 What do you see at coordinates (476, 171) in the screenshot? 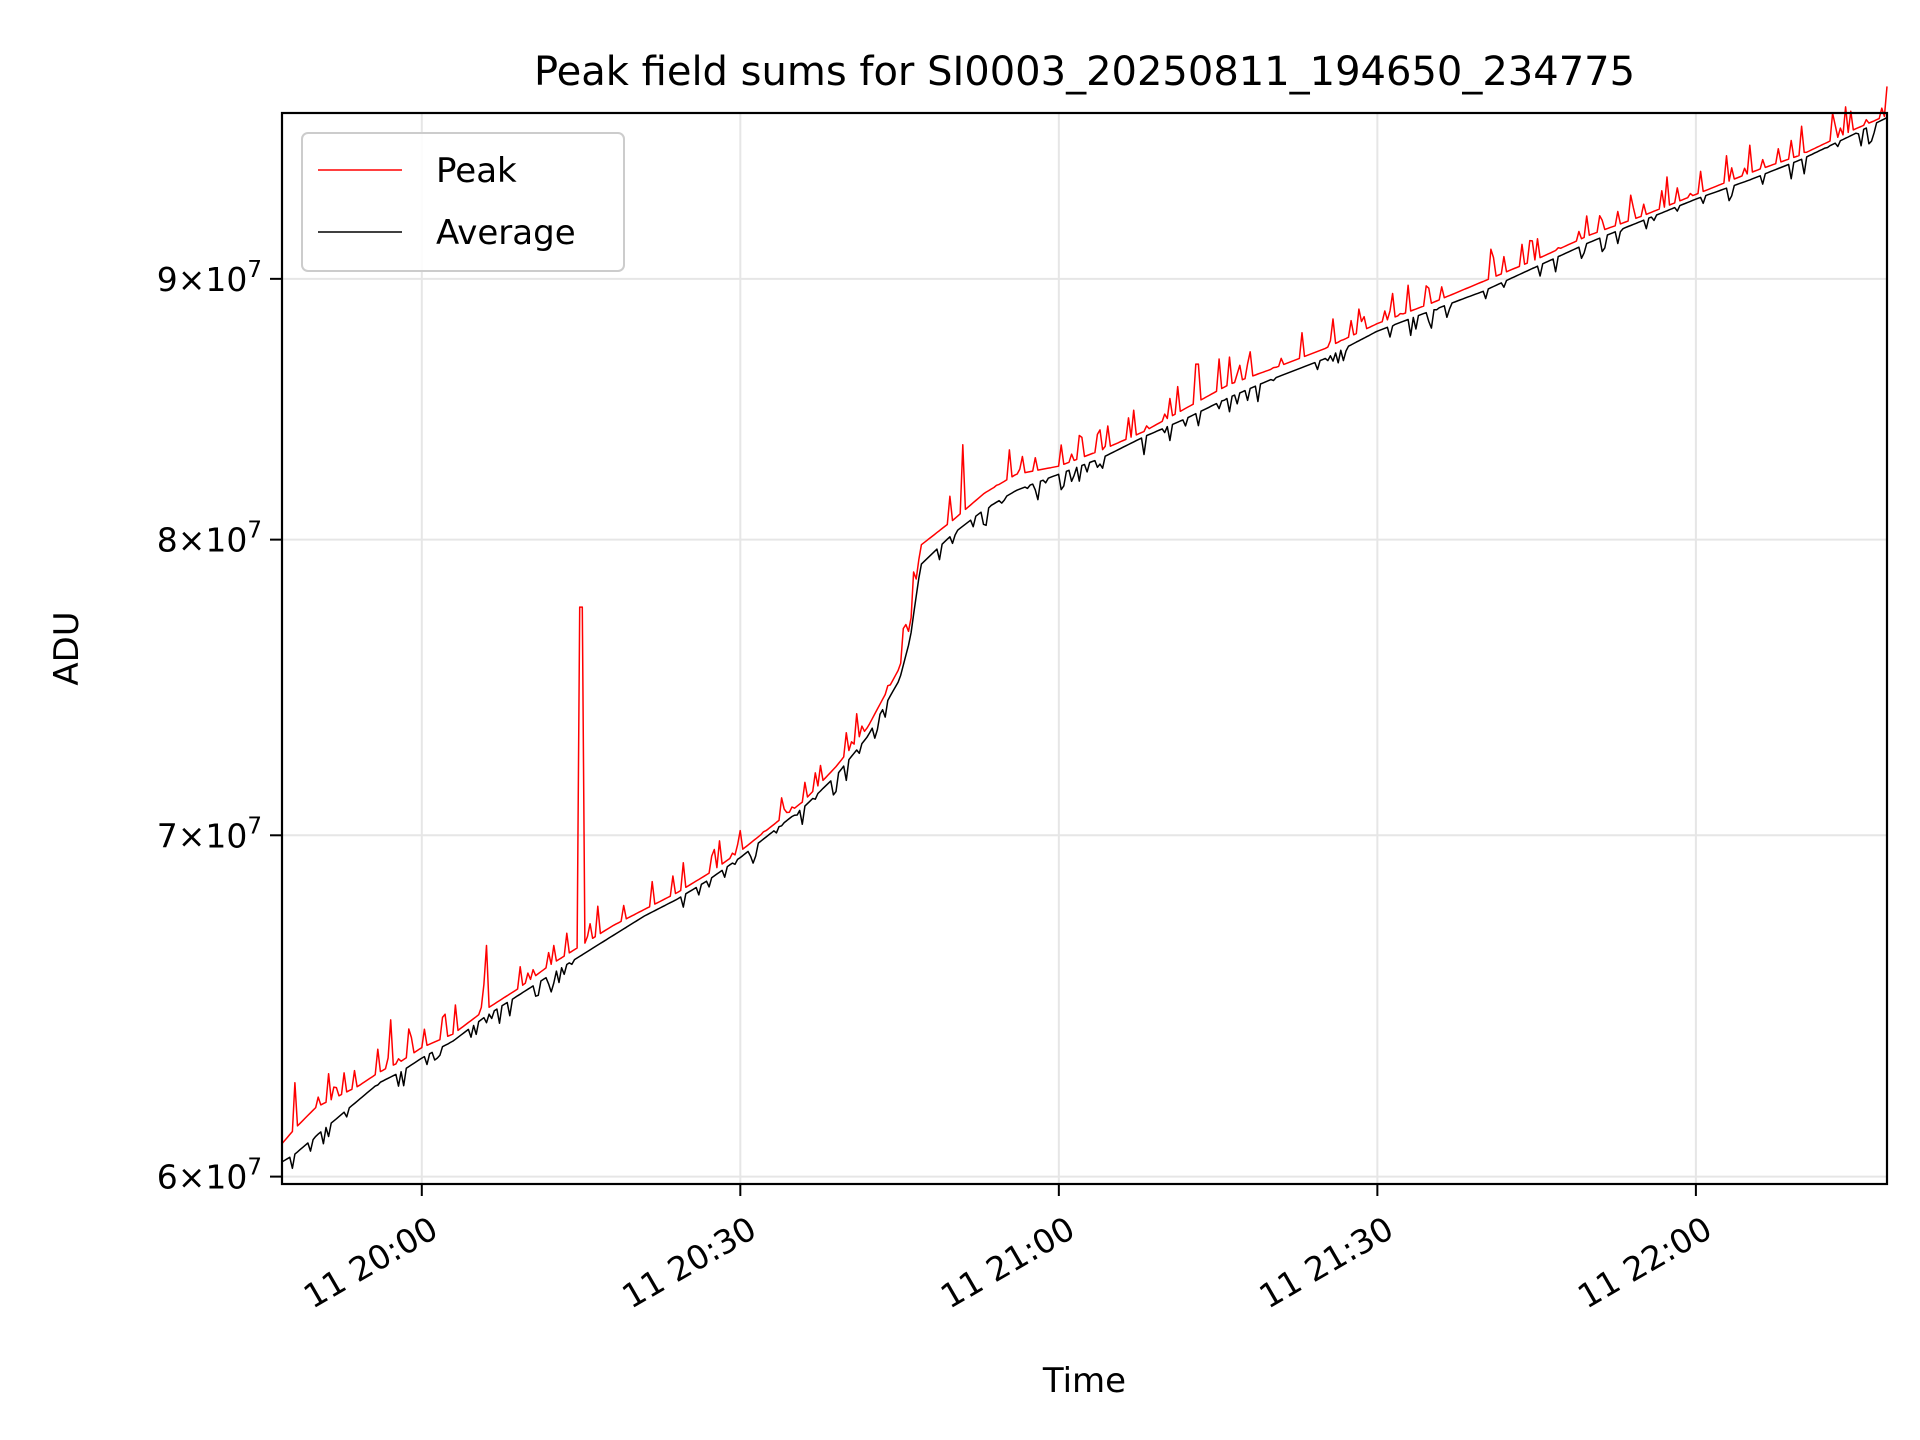
I see `legend-label: Peak` at bounding box center [476, 171].